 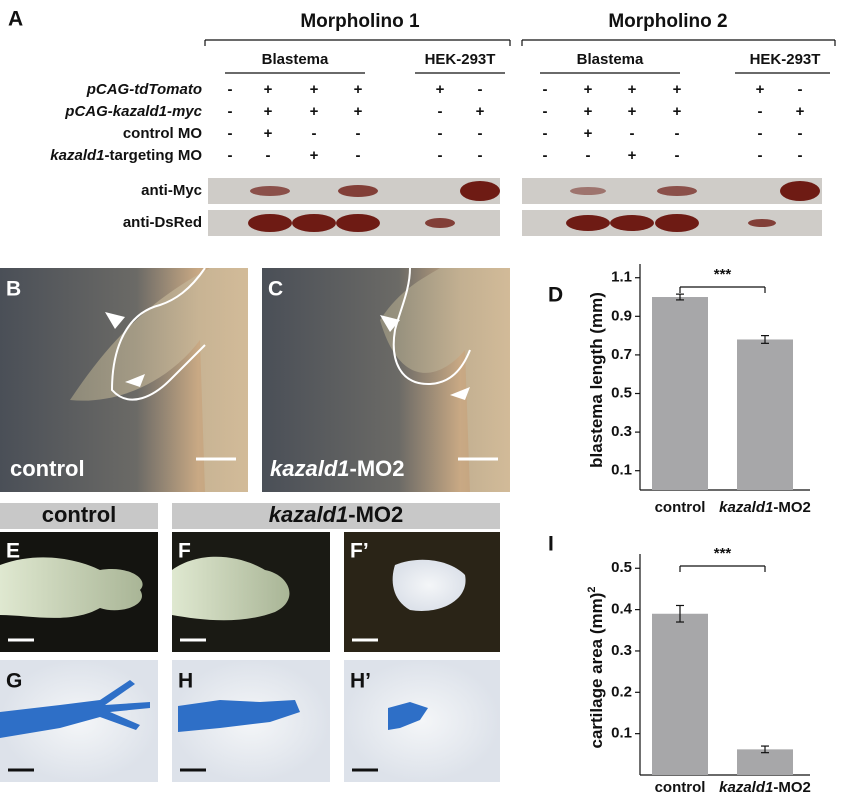 What do you see at coordinates (79, 592) in the screenshot?
I see `photo-e` at bounding box center [79, 592].